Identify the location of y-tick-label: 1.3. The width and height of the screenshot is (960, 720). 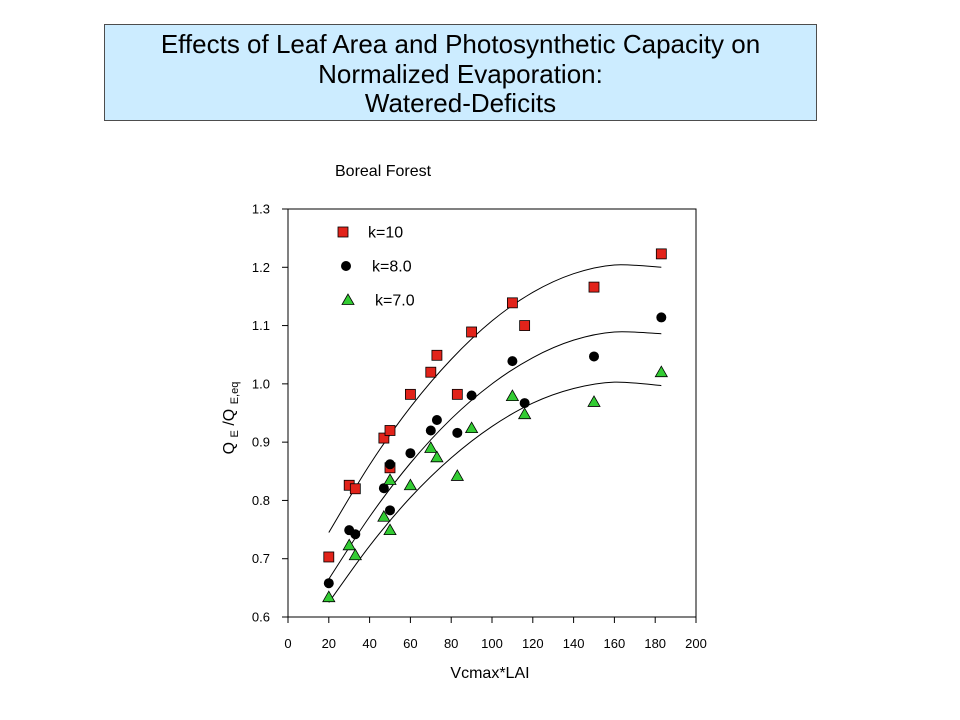
(261, 209).